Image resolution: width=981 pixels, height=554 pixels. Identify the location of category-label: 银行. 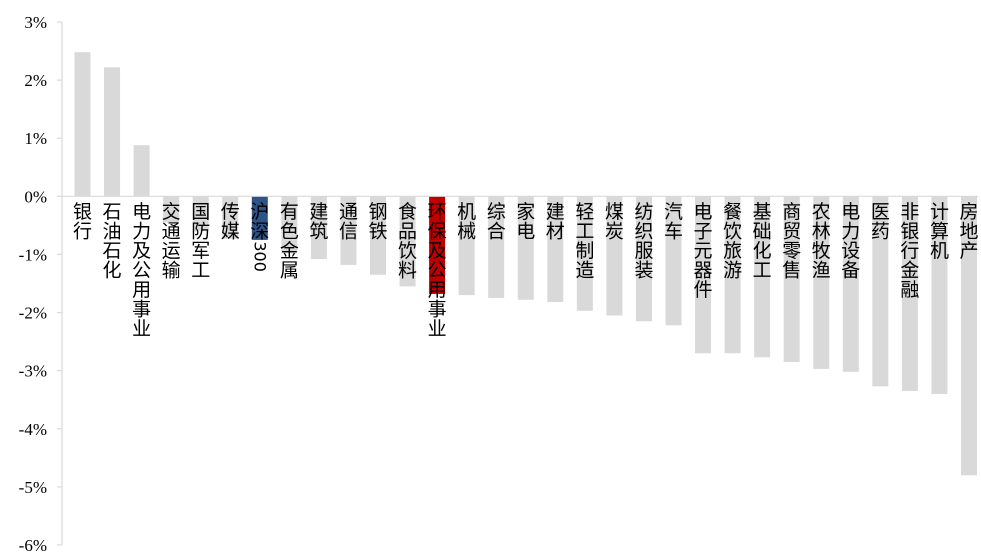
(82, 222).